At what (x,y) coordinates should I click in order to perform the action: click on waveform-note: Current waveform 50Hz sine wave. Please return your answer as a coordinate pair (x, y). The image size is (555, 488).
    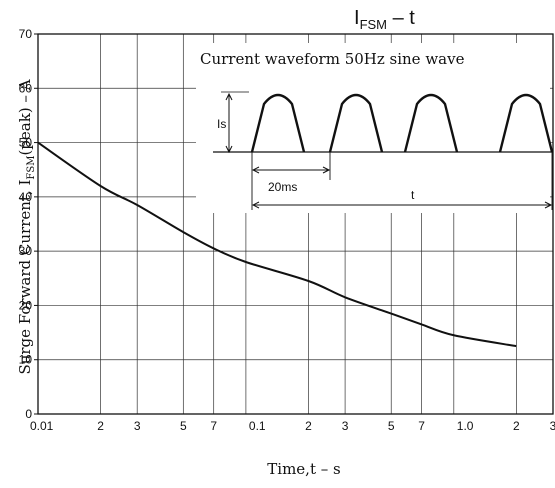
    Looking at the image, I should click on (332, 59).